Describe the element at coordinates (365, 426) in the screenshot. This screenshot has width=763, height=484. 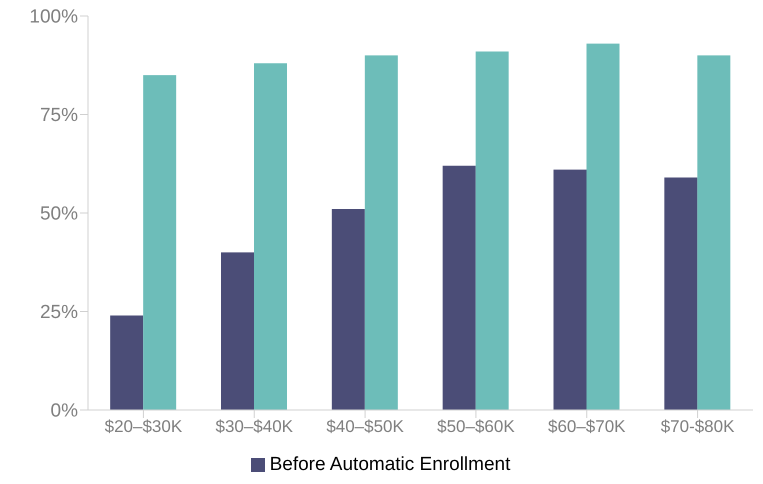
I see `x-tick-label: $40–$50K` at that location.